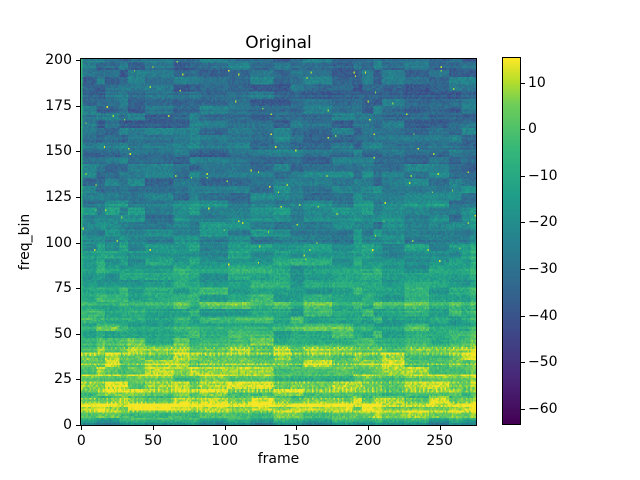 Image resolution: width=640 pixels, height=480 pixels. I want to click on colorbar-gradient-canvas, so click(511, 241).